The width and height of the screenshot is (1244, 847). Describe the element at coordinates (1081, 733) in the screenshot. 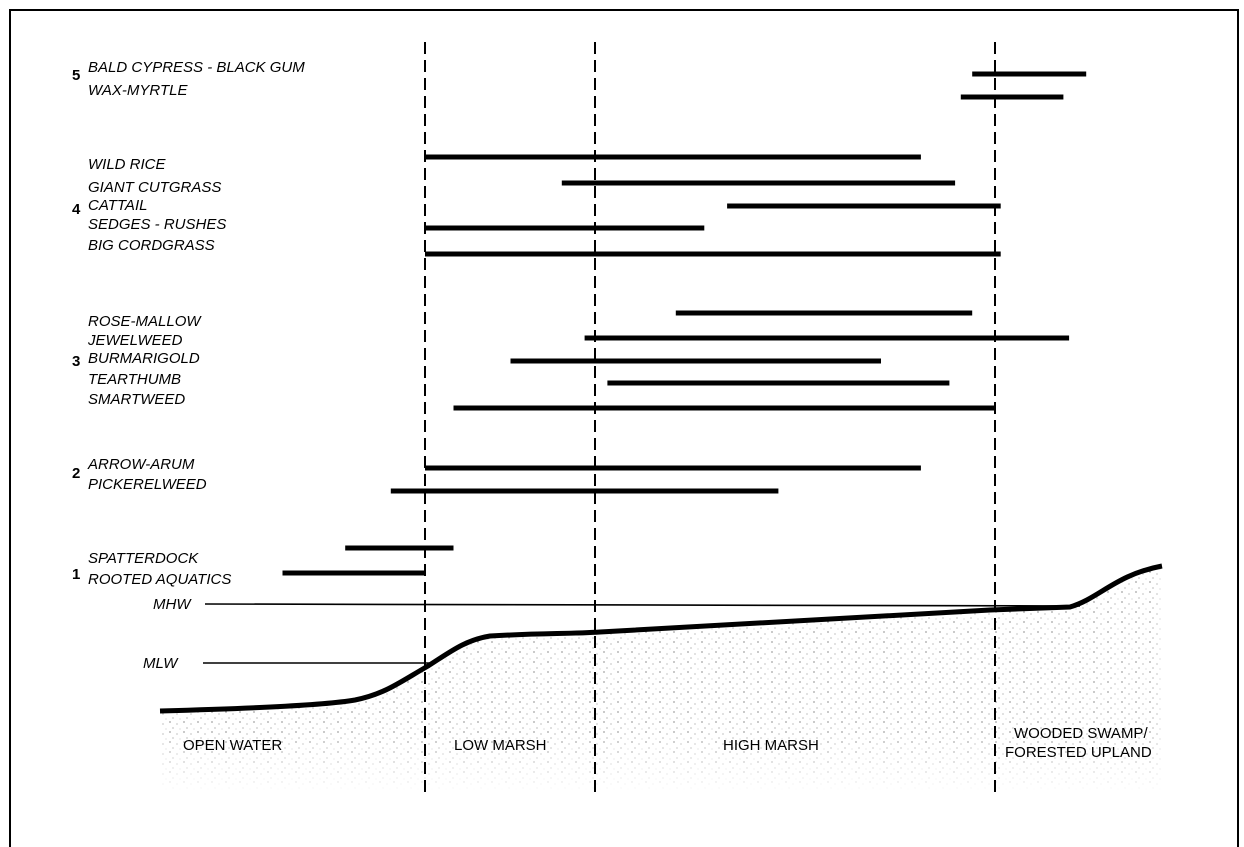

I see `zone-label-wooded-swamp: WOODED SWAMP/` at that location.